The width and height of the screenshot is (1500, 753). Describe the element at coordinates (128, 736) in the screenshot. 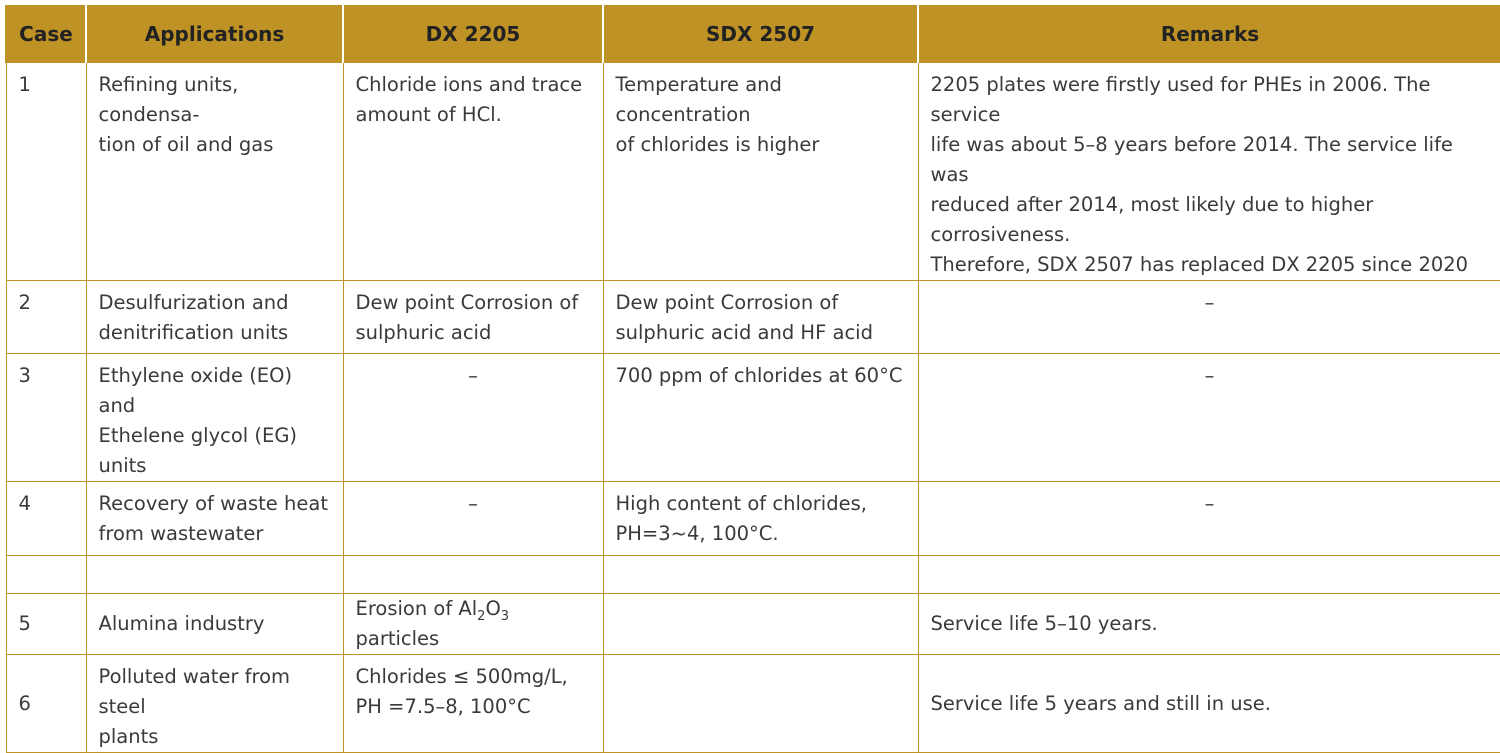

I see `cell-line: plants` at that location.